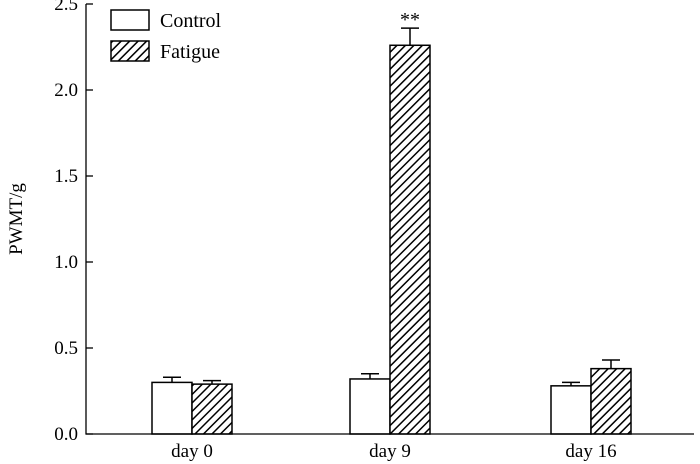 This screenshot has height=464, width=700. Describe the element at coordinates (192, 451) in the screenshot. I see `x-tick-label-0: day 0` at that location.